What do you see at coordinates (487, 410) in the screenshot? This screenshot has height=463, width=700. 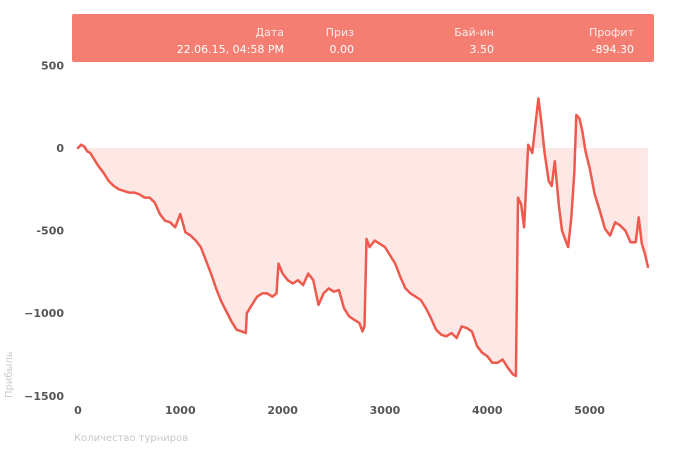 I see `x-tick-label: 4000` at bounding box center [487, 410].